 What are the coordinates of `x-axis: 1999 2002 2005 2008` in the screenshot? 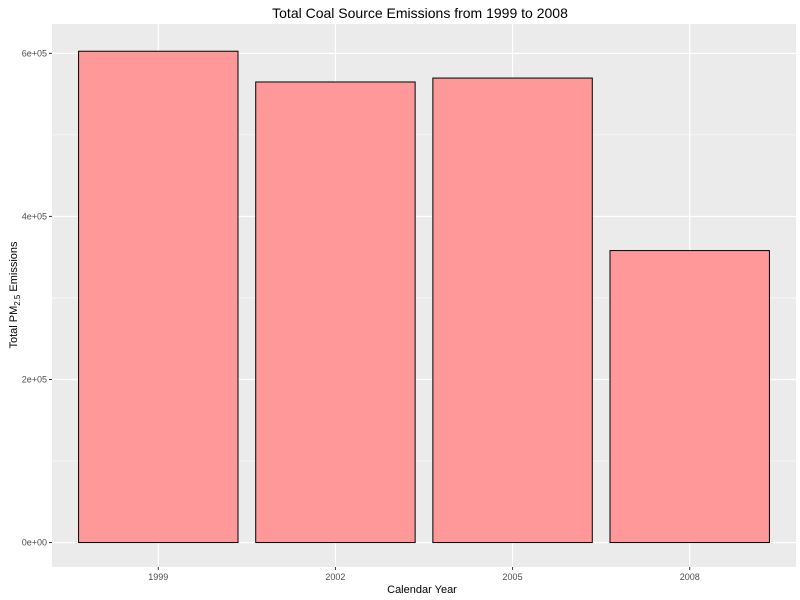 It's located at (424, 574).